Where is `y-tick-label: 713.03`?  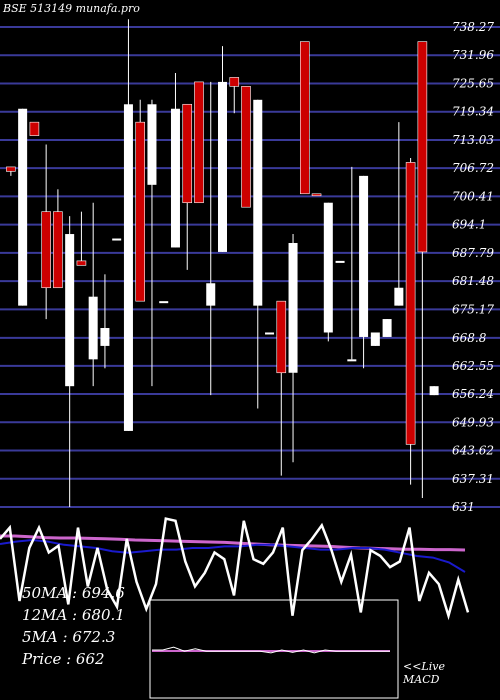
y-tick-label: 713.03 is located at coordinates (473, 140).